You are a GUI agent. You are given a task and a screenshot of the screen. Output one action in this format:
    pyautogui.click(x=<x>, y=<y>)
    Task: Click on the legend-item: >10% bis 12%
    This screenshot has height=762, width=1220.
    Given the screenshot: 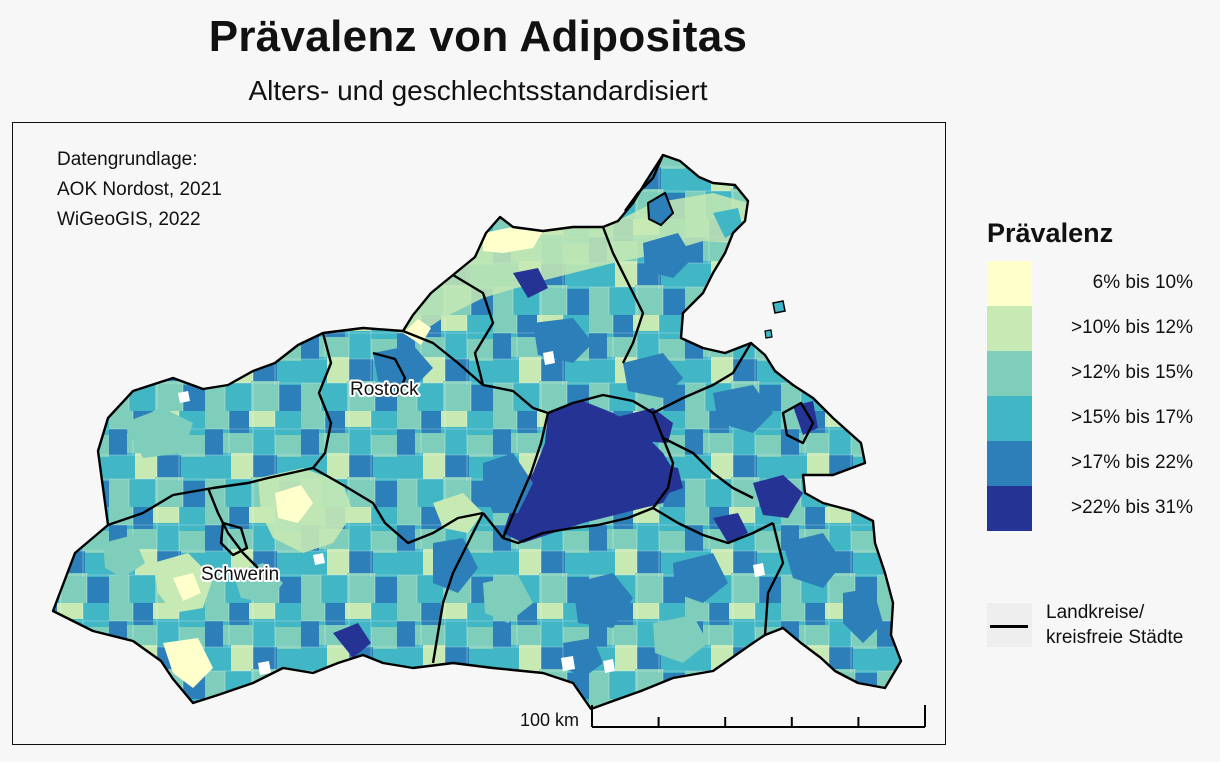 What is the action you would take?
    pyautogui.click(x=1097, y=328)
    